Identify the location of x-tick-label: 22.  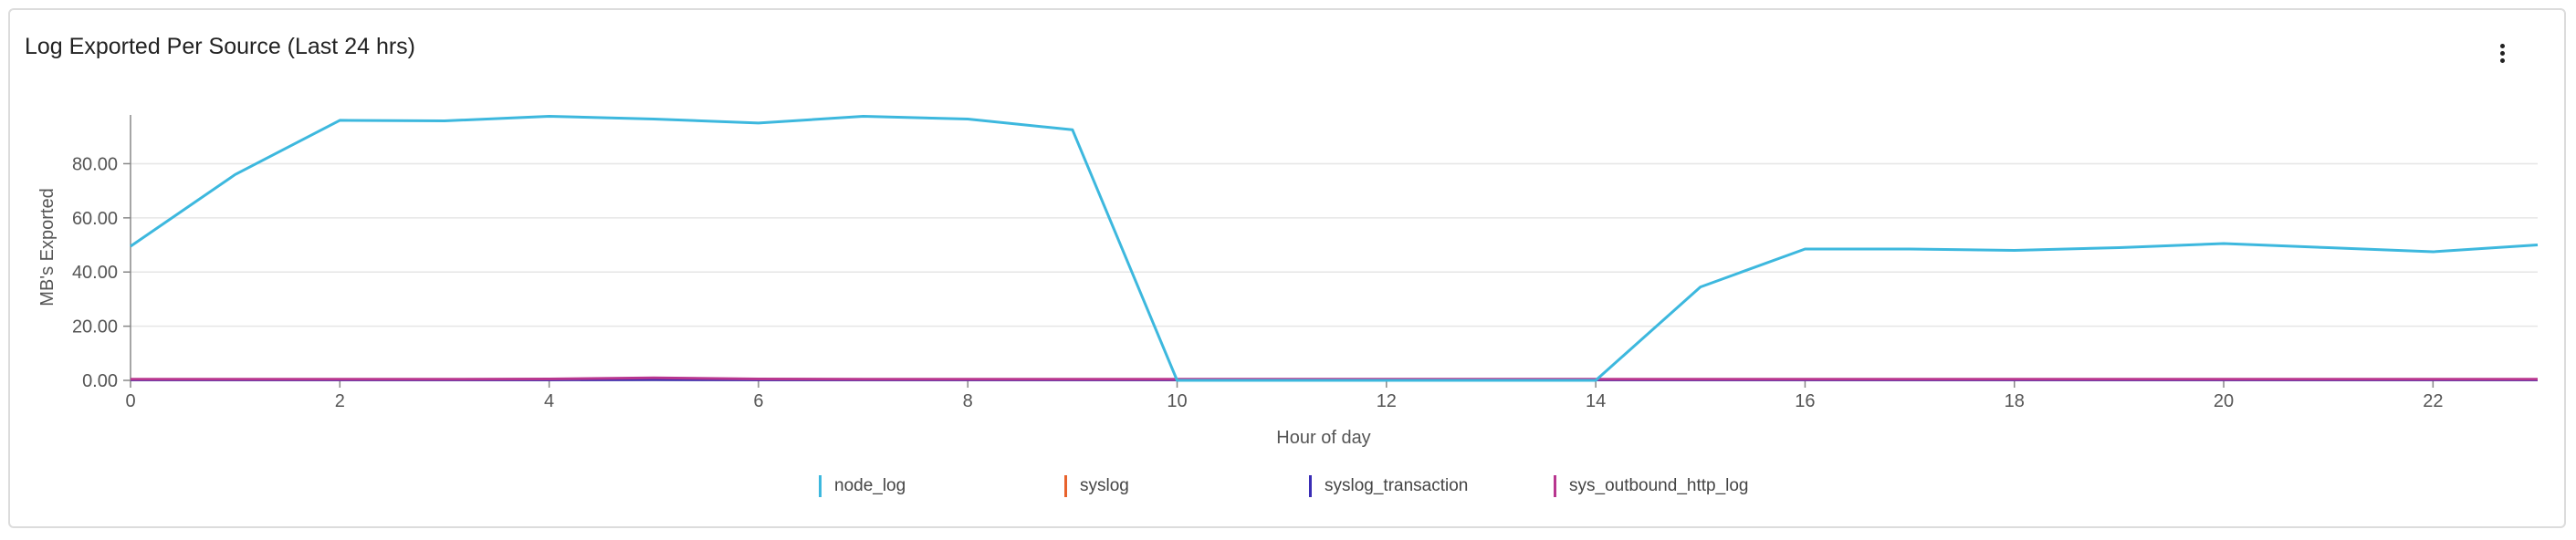
(2433, 401).